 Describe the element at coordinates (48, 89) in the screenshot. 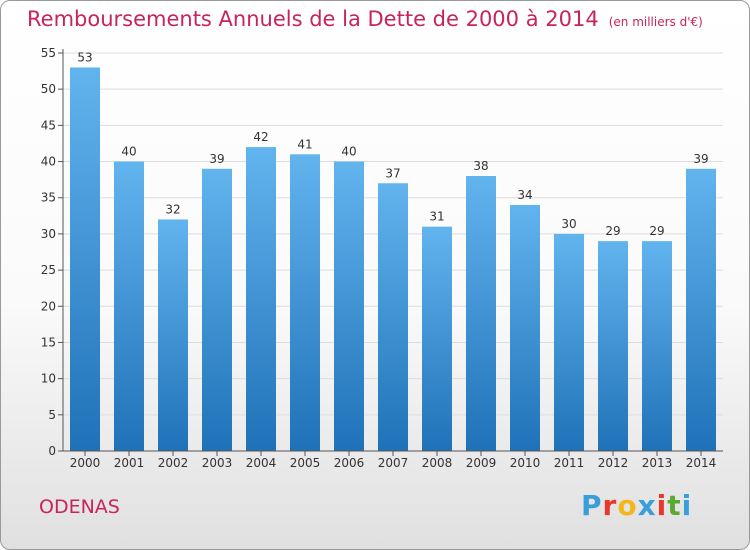

I see `y-tick-label: 50` at that location.